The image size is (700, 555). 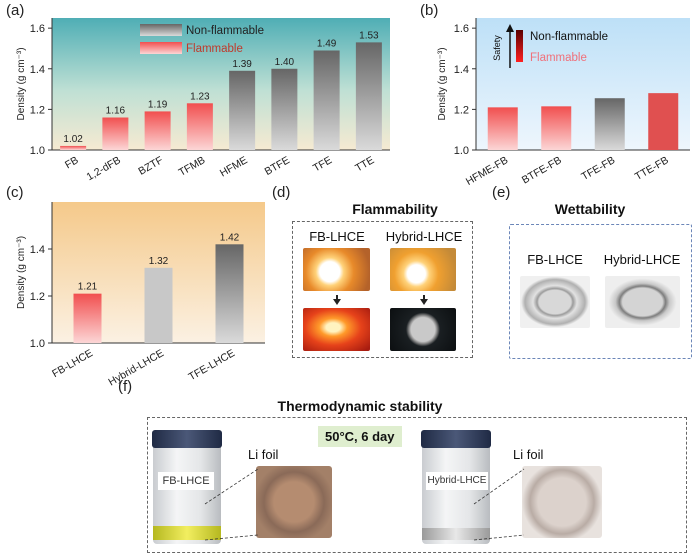 What do you see at coordinates (424, 236) in the screenshot?
I see `flammability-right-label: Hybrid-LHCE` at bounding box center [424, 236].